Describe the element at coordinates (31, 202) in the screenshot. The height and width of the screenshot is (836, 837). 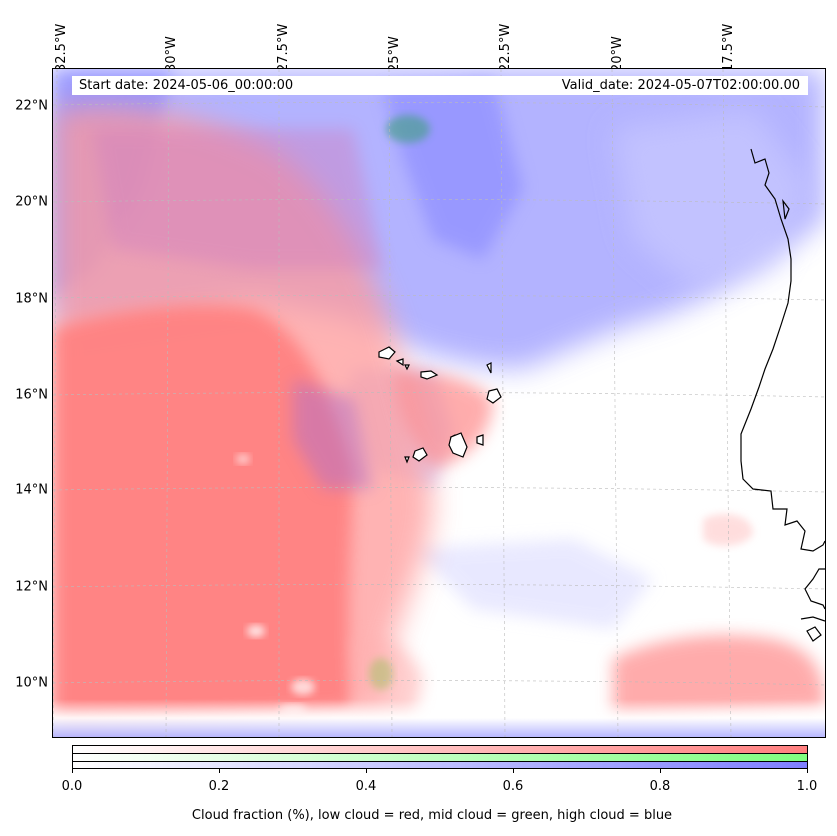
I see `lat-label-20n: 20°N` at that location.